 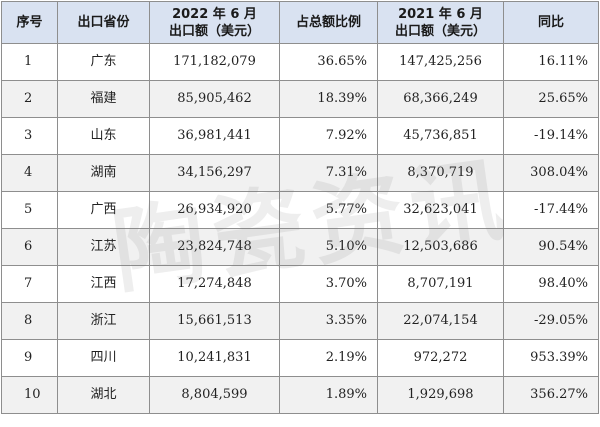 I want to click on cell-province: 广东, so click(x=103, y=62).